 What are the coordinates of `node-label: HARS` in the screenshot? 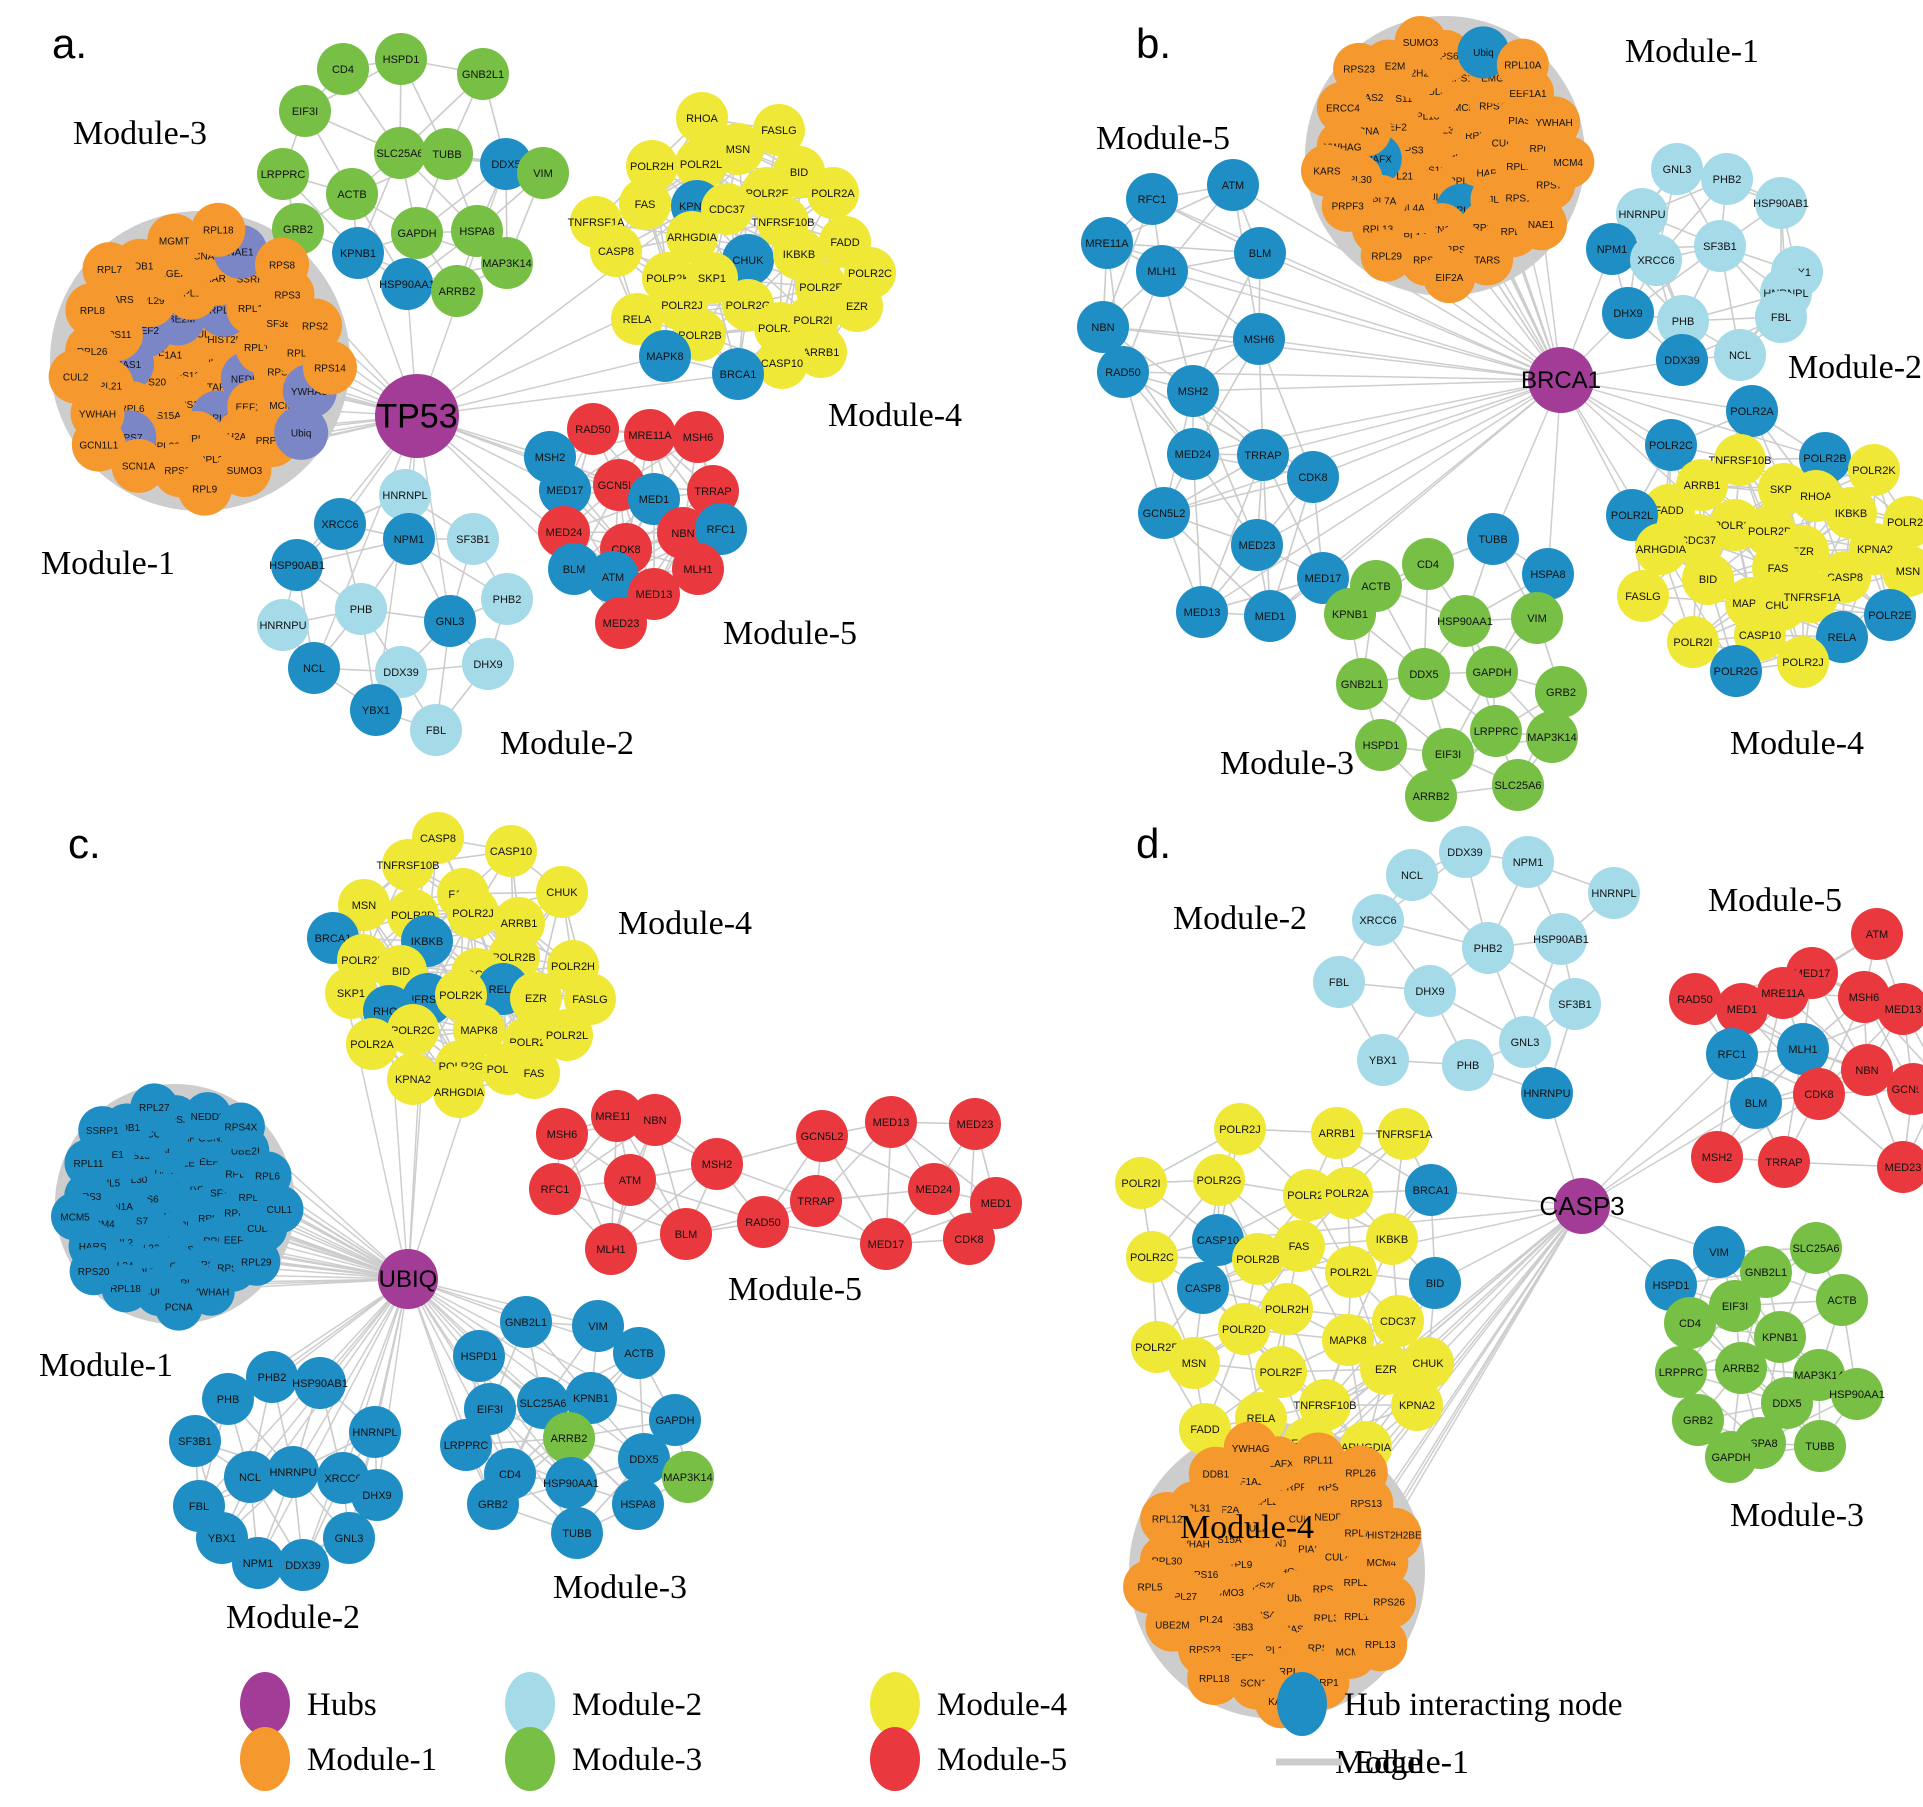 It's located at (1490, 173).